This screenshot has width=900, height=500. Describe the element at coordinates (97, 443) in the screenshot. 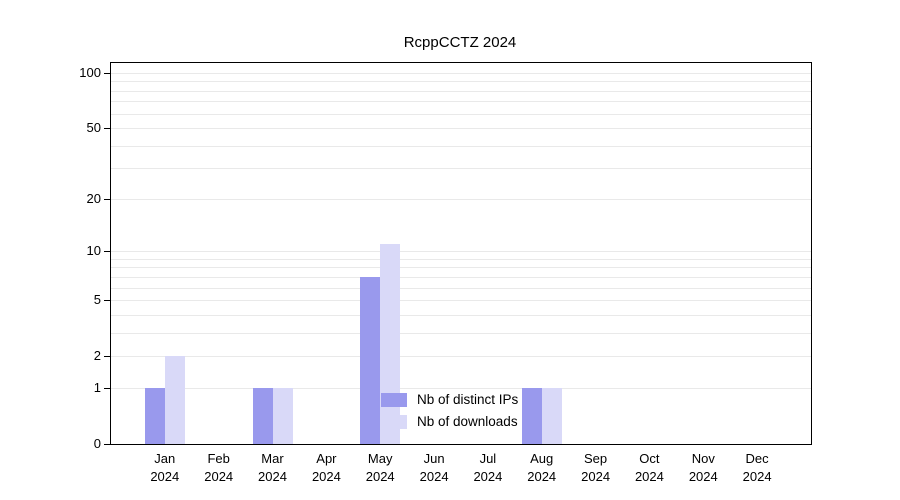

I see `y-axis-label: 0` at that location.